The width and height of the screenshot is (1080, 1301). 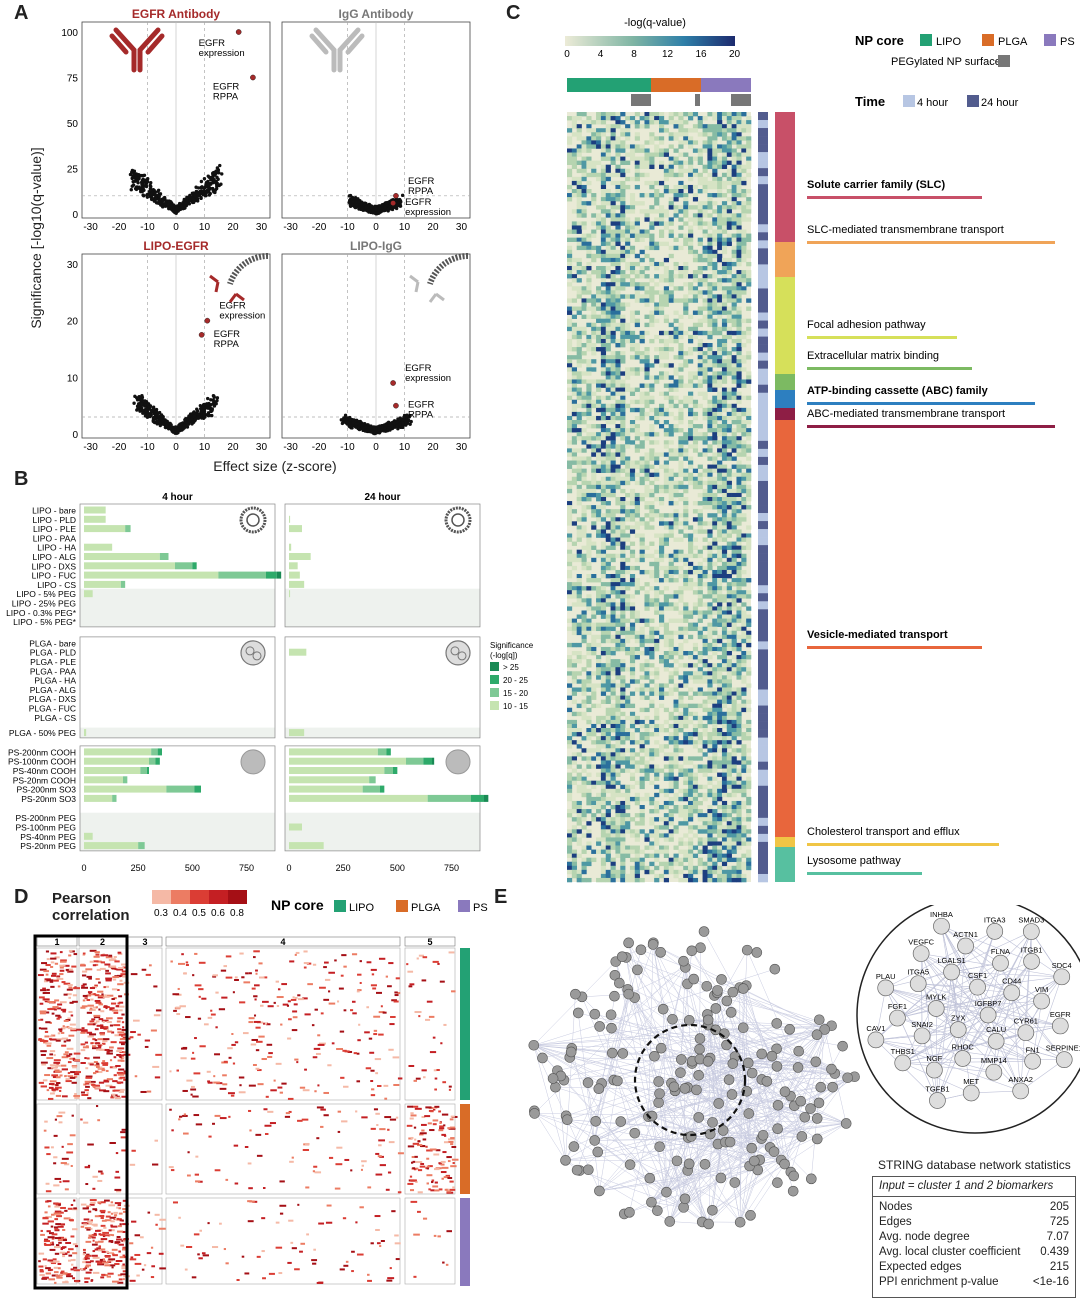 I want to click on row-label: PLGA - PLE, so click(x=53, y=662).